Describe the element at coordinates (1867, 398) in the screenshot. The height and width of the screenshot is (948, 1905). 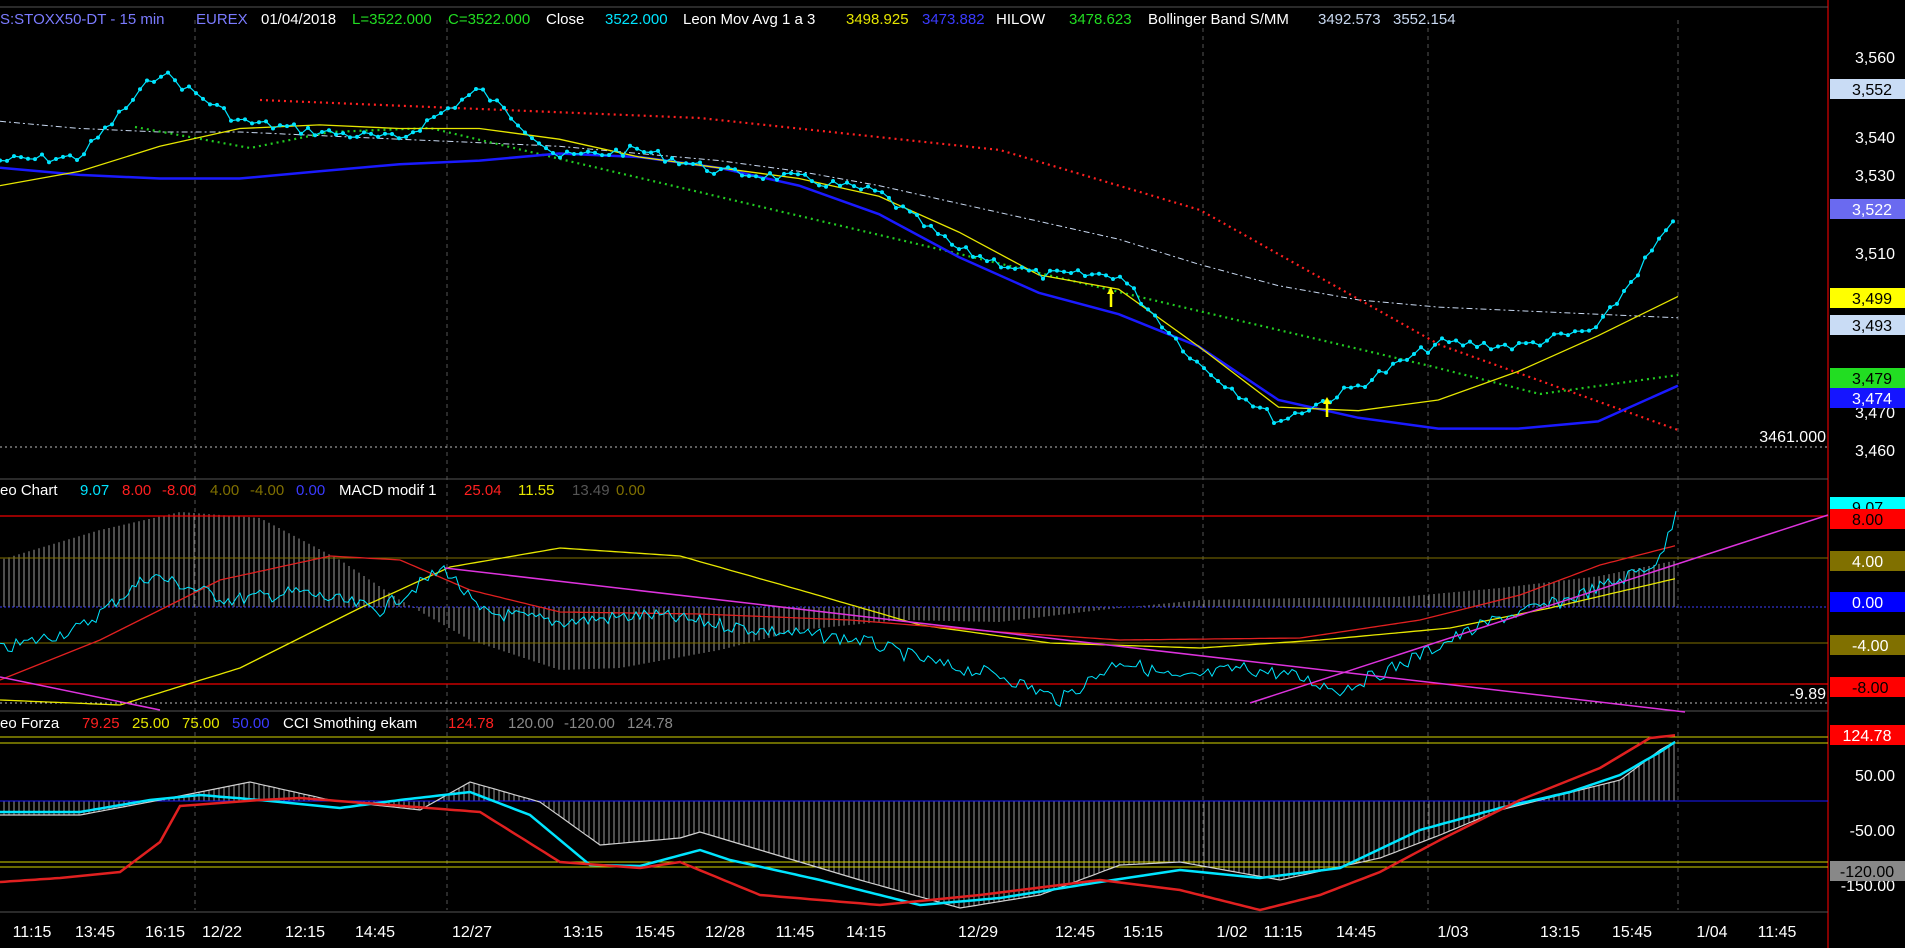
I see `price-tag-box` at that location.